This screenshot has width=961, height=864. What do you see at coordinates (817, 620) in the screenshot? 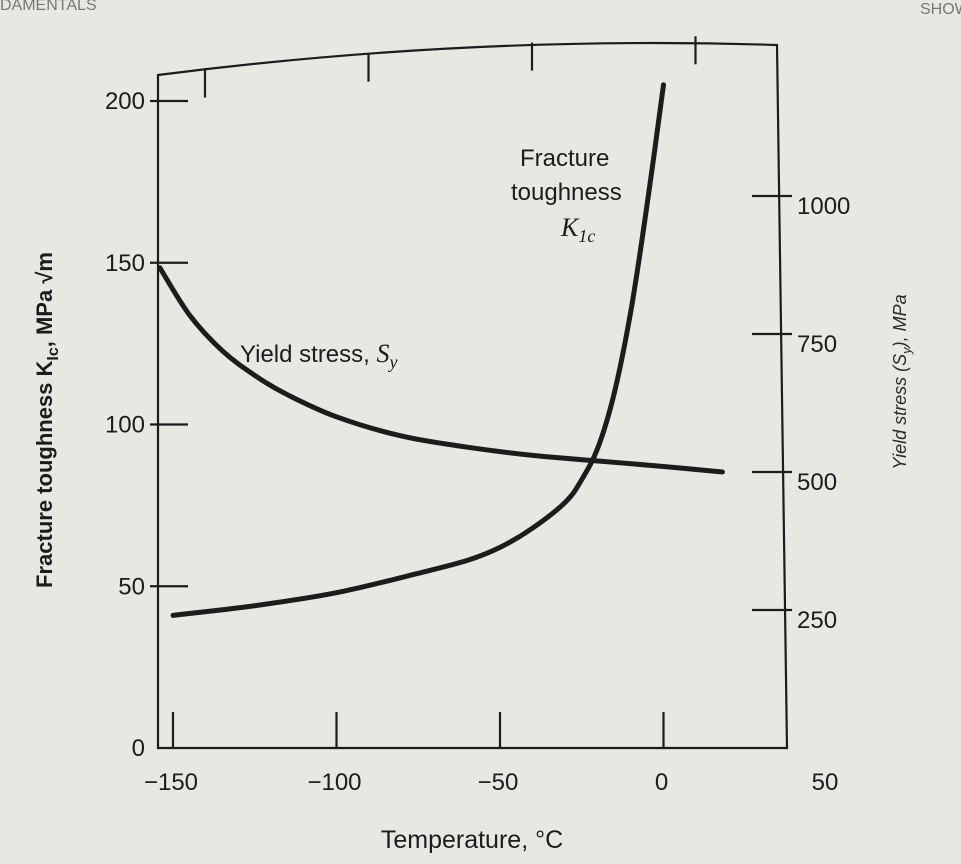
I see `right-tick-label: 250` at bounding box center [817, 620].